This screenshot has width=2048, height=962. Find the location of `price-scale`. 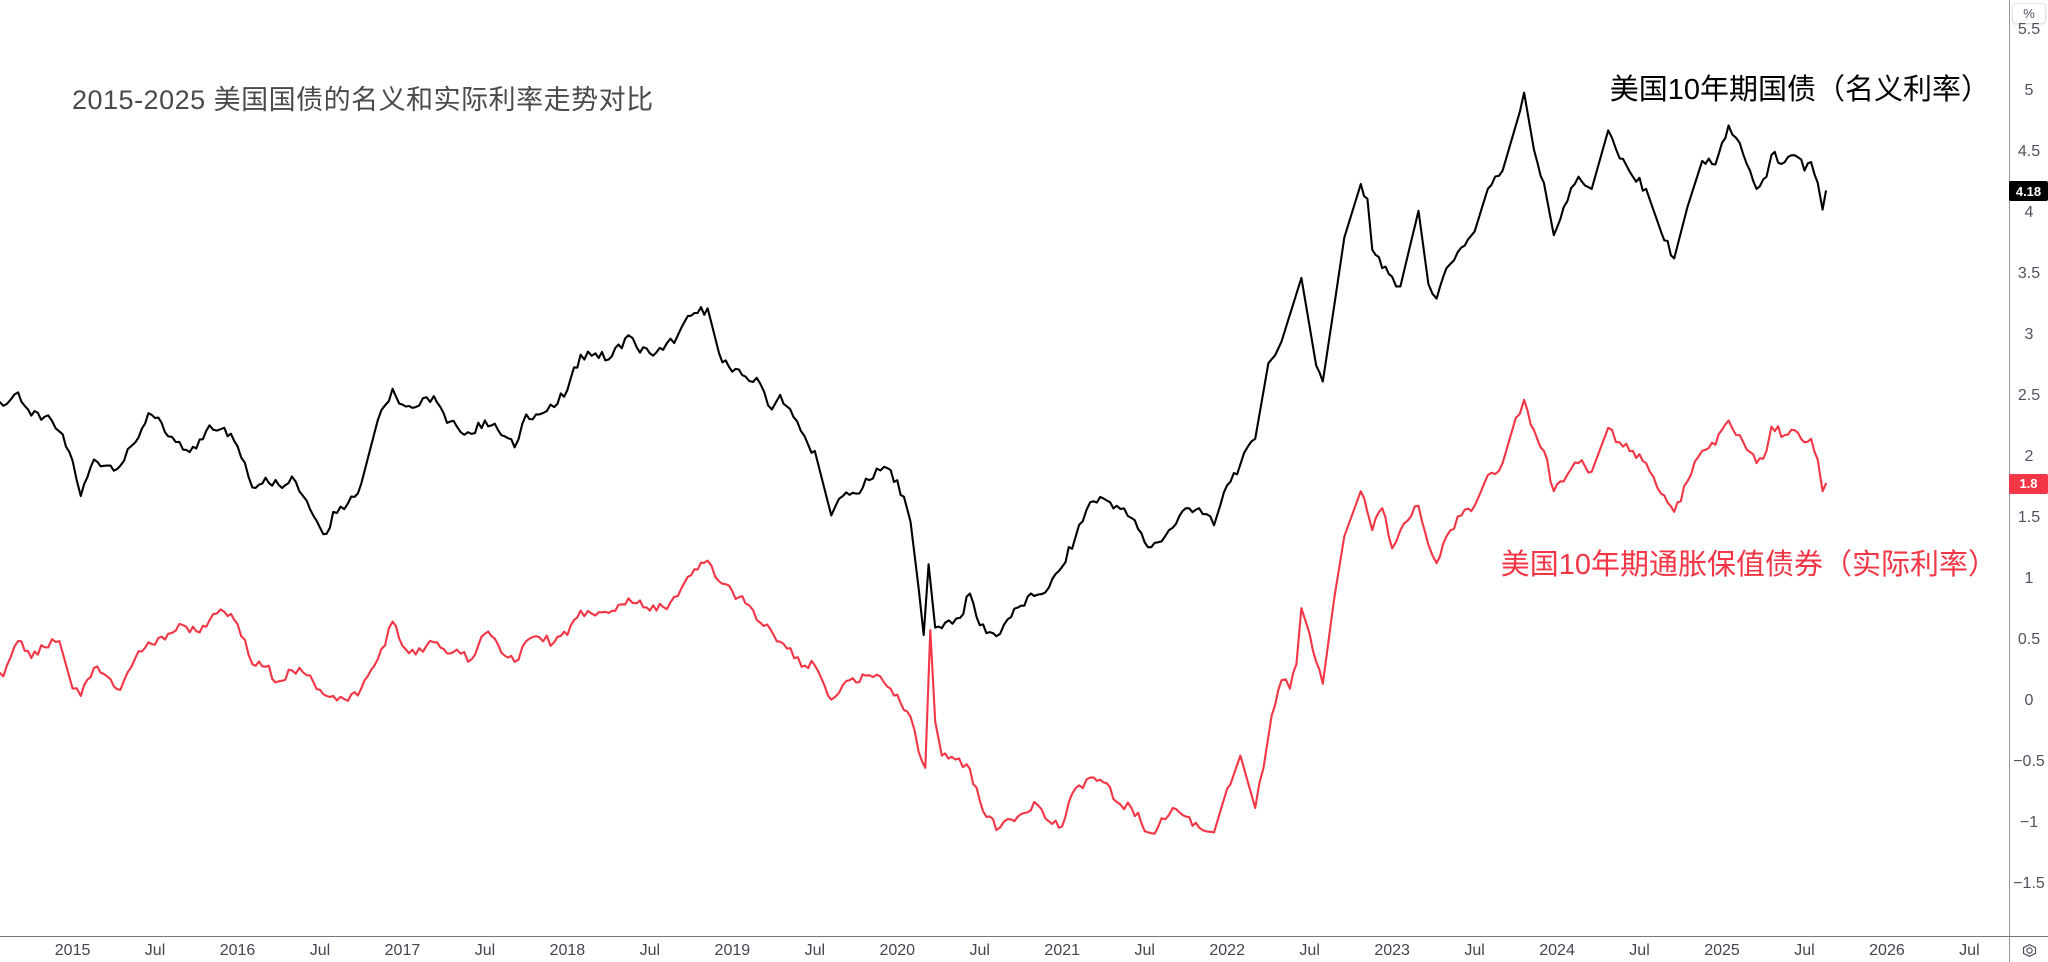

price-scale is located at coordinates (2028, 468).